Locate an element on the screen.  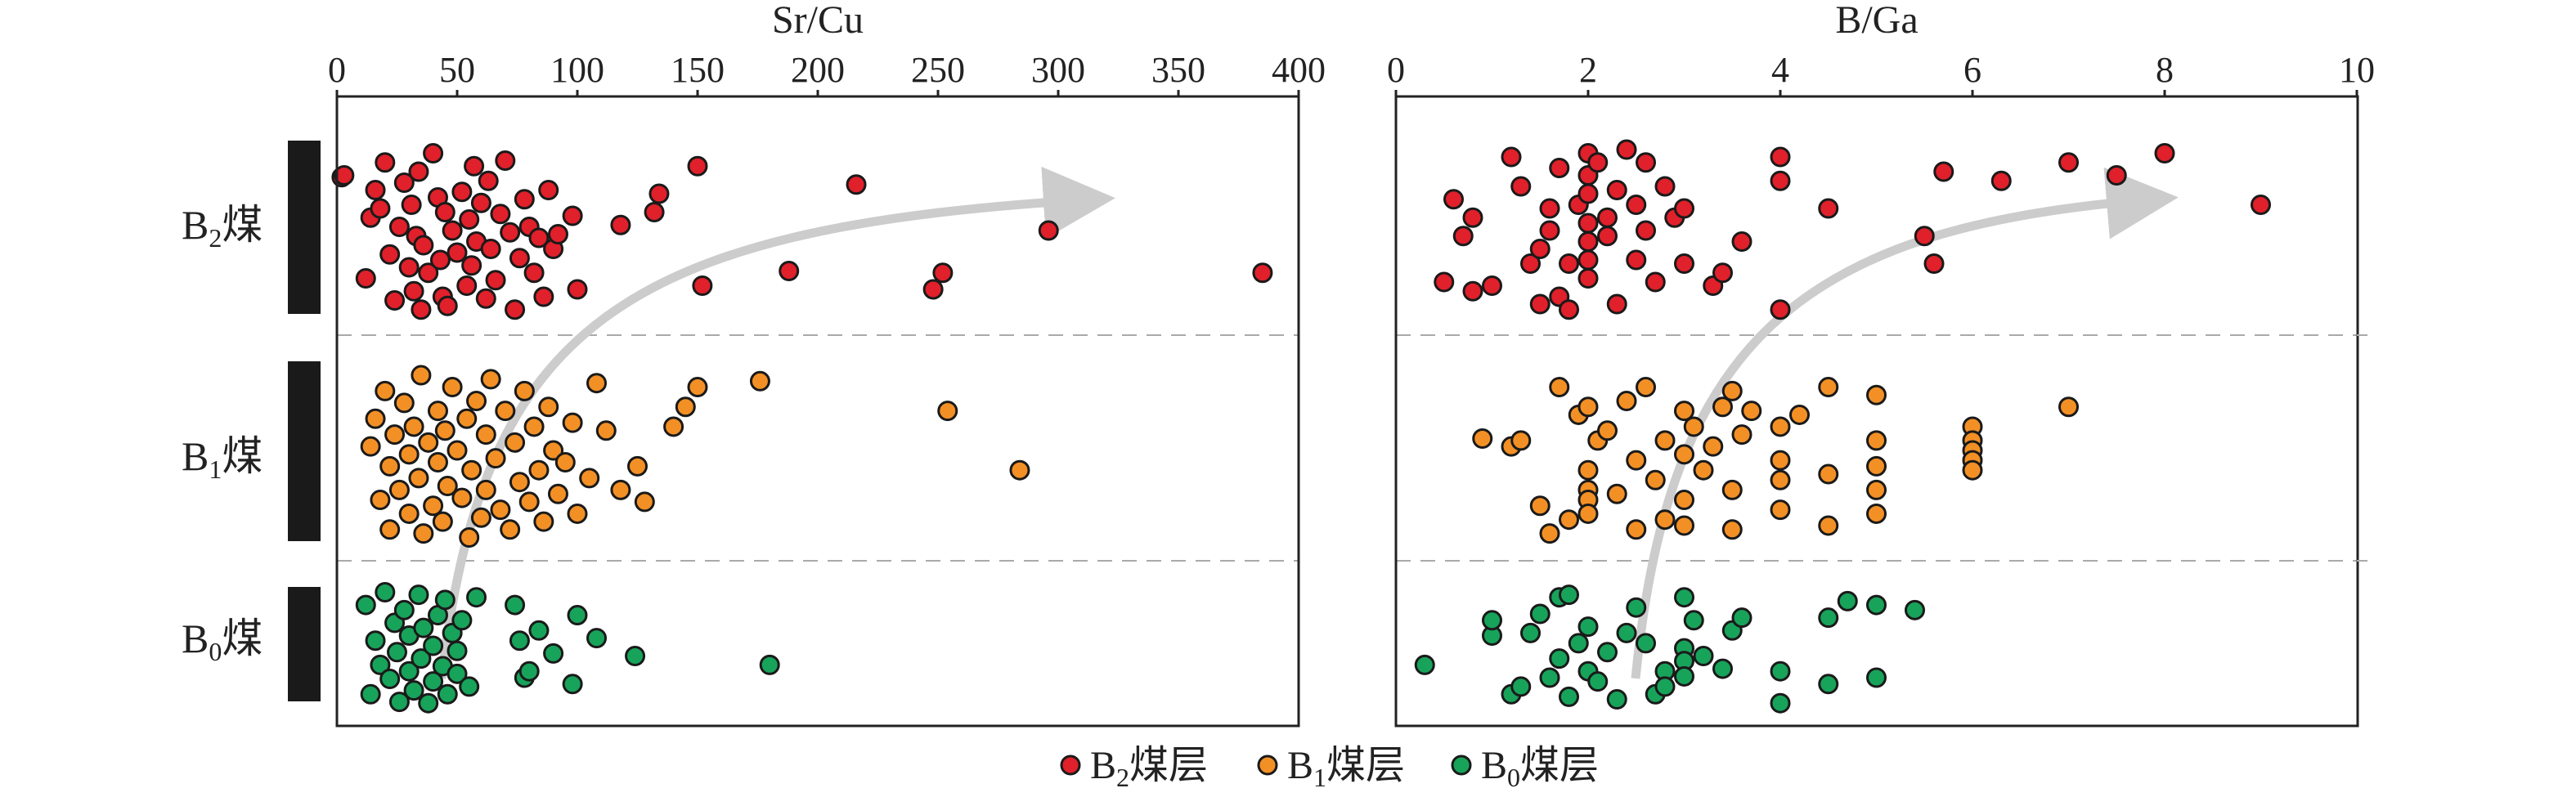
x-tick-label: 100 is located at coordinates (577, 70).